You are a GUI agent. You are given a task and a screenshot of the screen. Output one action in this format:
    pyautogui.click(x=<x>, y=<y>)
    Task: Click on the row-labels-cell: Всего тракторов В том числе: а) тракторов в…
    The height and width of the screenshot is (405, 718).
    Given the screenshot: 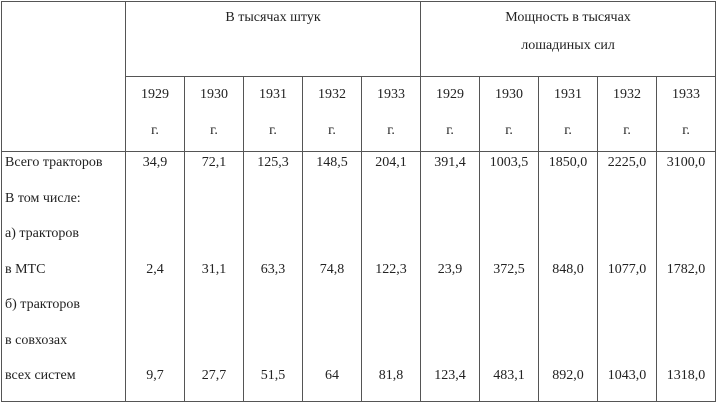 What is the action you would take?
    pyautogui.click(x=63, y=276)
    